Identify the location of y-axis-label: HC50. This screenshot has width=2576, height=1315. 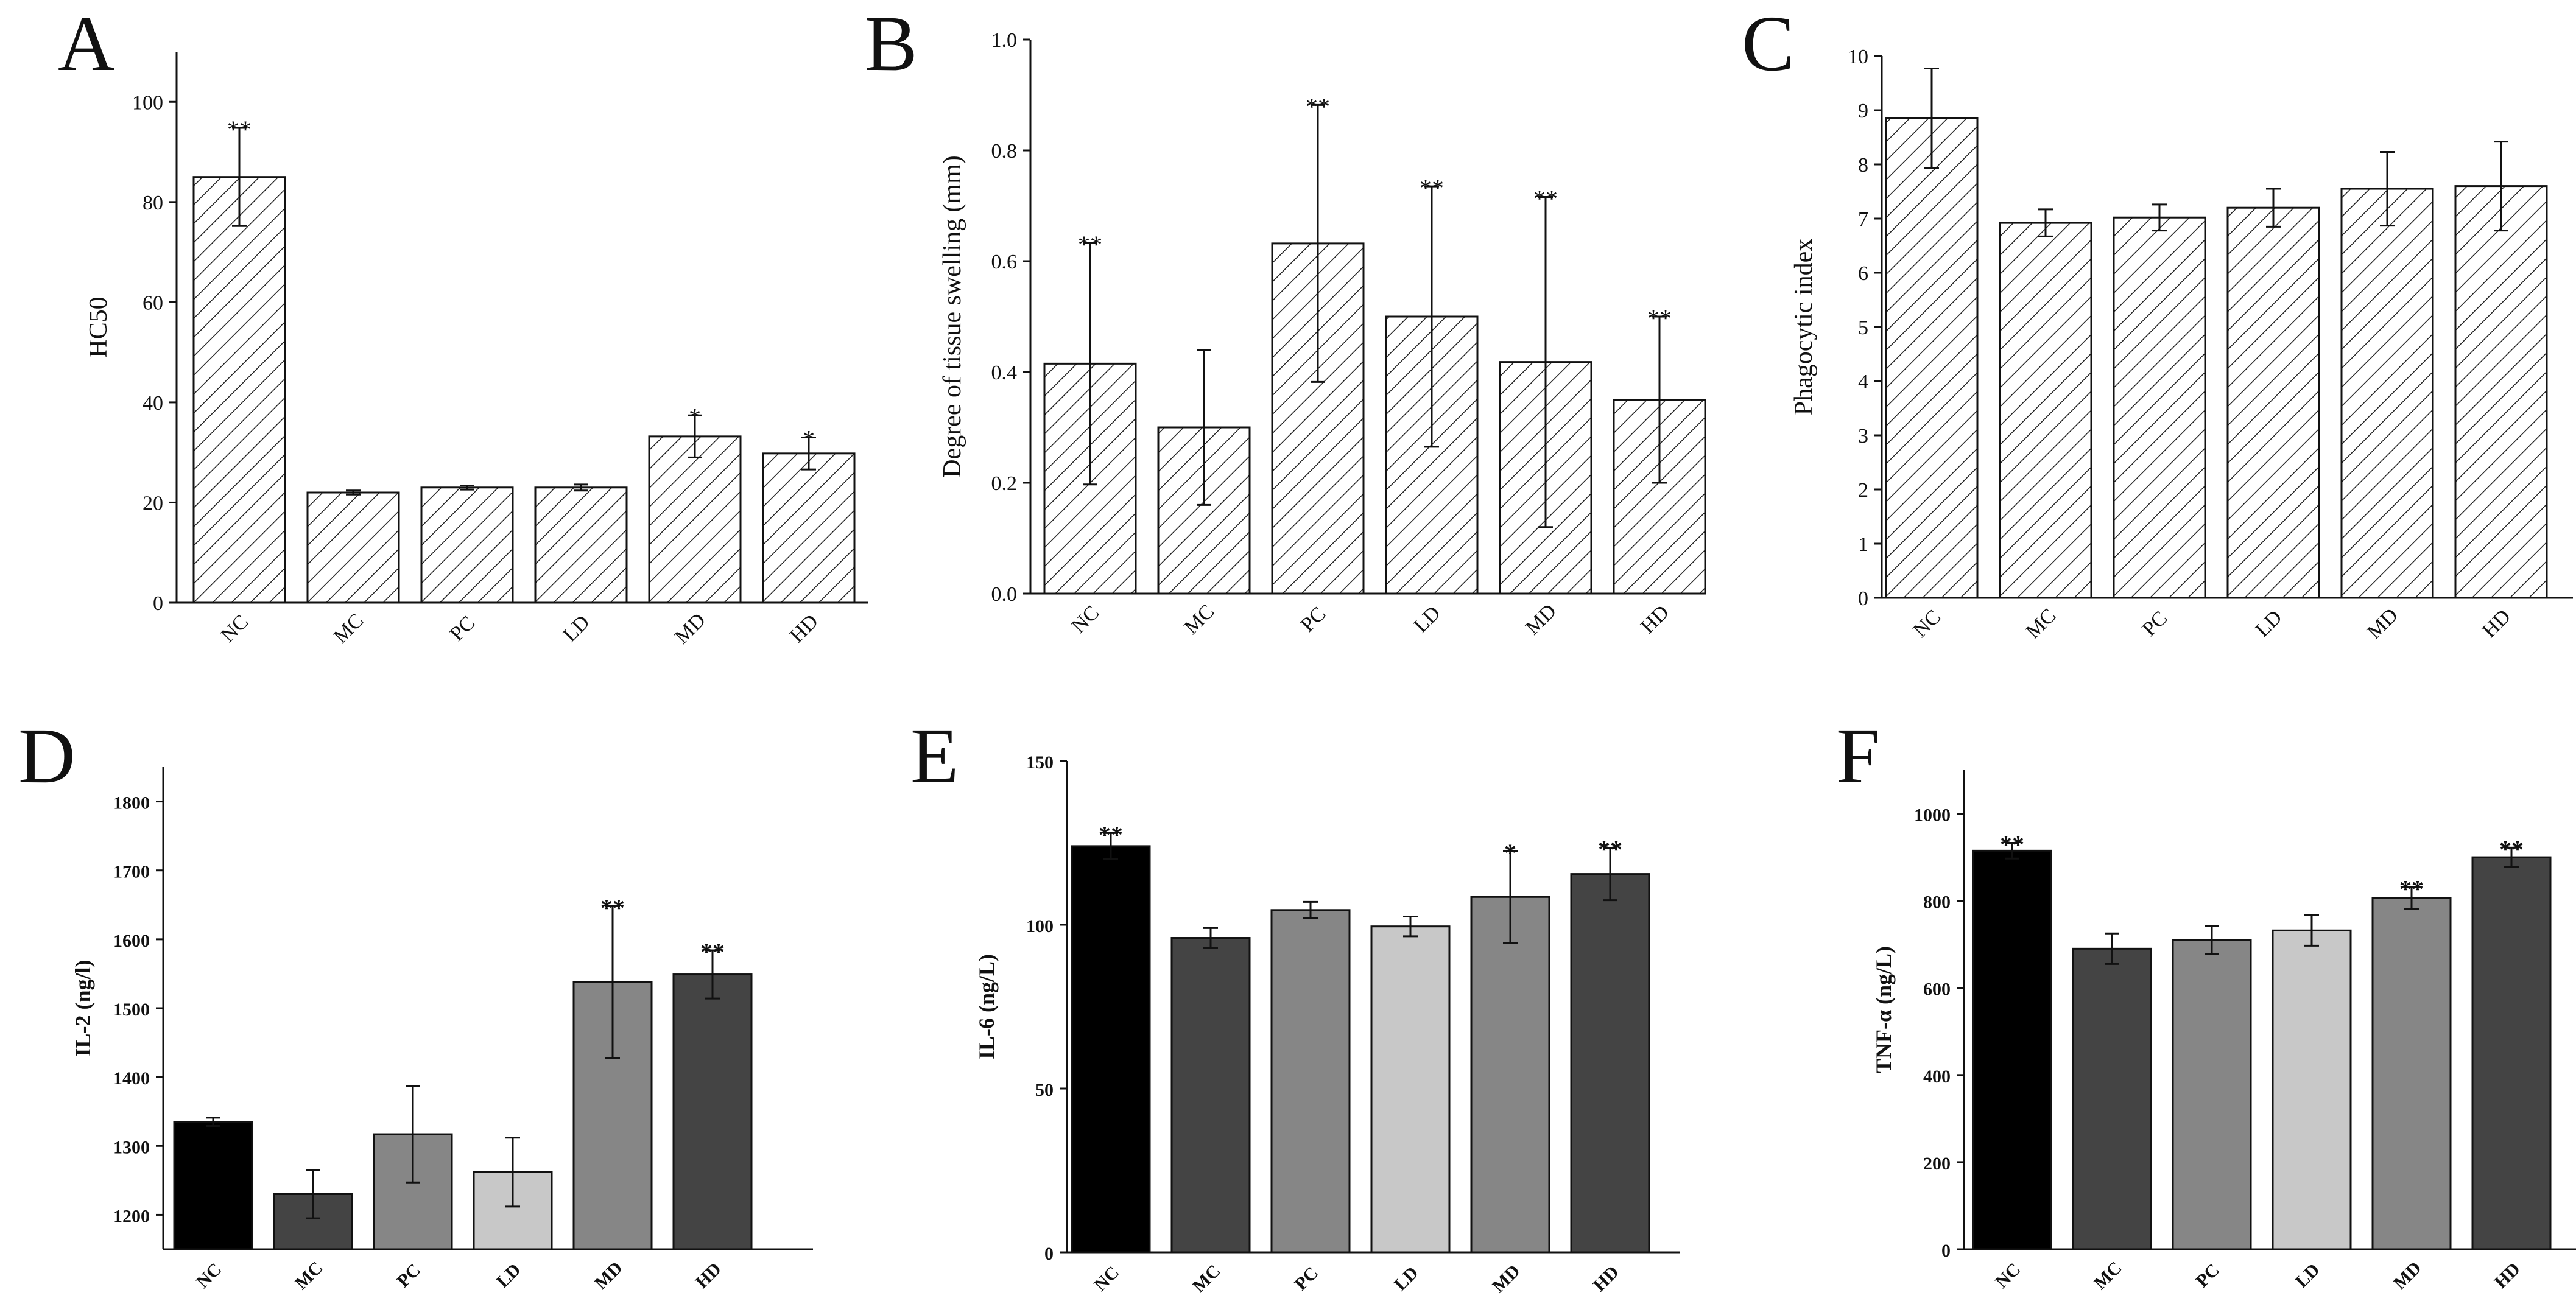
(99, 326).